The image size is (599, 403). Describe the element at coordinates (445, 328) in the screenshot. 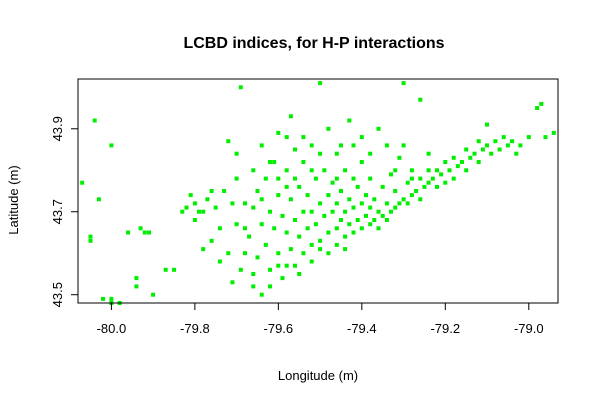

I see `x-tick-label: -79.2` at that location.